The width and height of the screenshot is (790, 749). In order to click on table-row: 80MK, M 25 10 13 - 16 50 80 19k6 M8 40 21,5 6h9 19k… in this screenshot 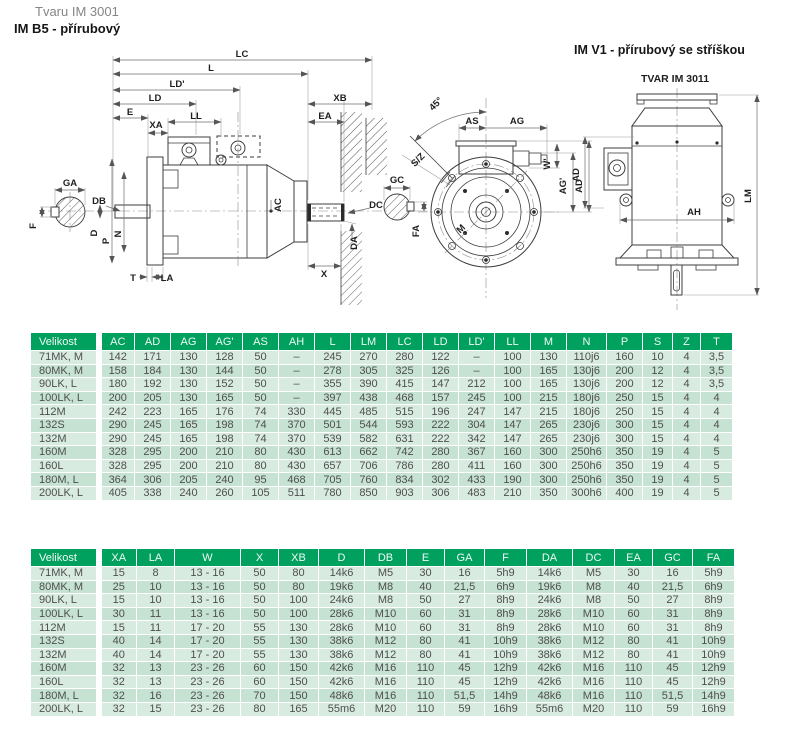, I will do `click(382, 587)`.